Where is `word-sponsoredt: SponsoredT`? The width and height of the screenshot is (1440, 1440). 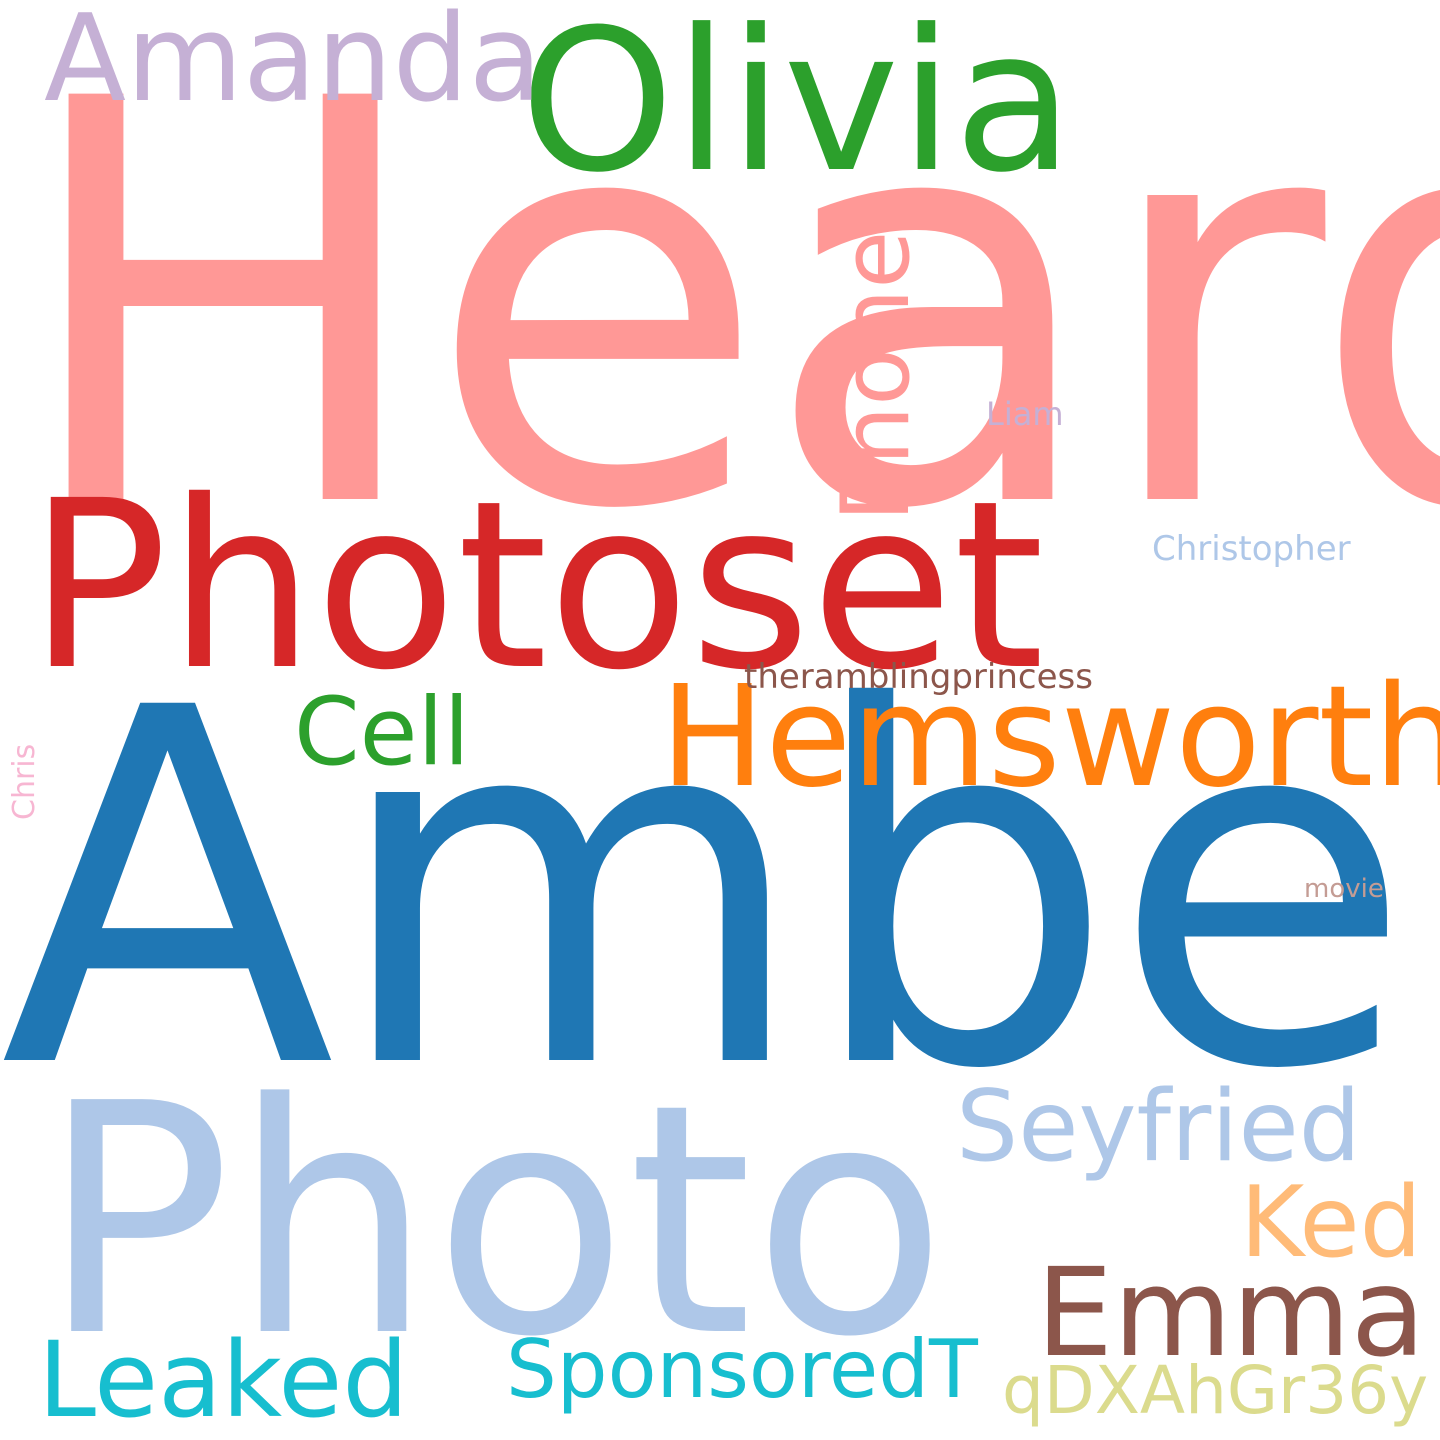
word-sponsoredt: SponsoredT is located at coordinates (742, 1369).